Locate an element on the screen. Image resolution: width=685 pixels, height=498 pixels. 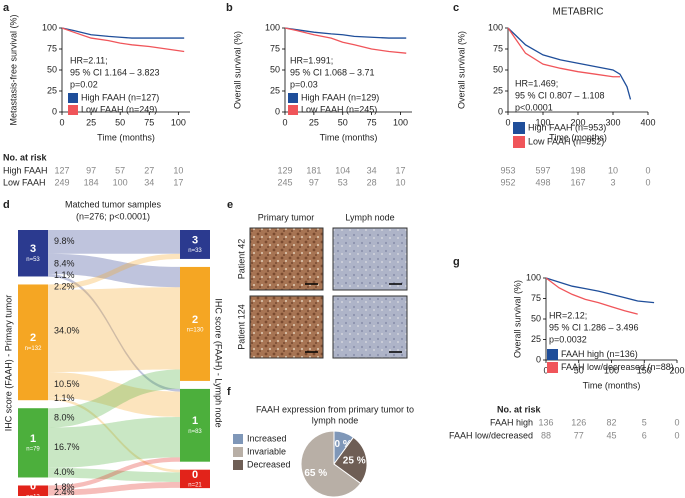
node-count: n=53 is located at coordinates (33, 260).